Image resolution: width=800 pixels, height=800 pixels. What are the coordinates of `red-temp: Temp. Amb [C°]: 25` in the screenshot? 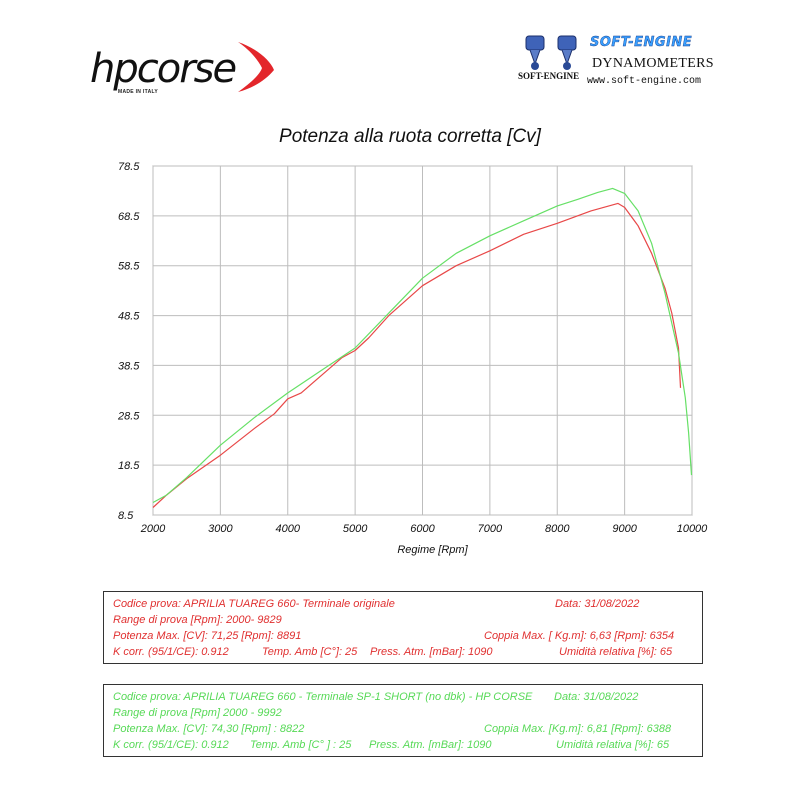 It's located at (310, 652).